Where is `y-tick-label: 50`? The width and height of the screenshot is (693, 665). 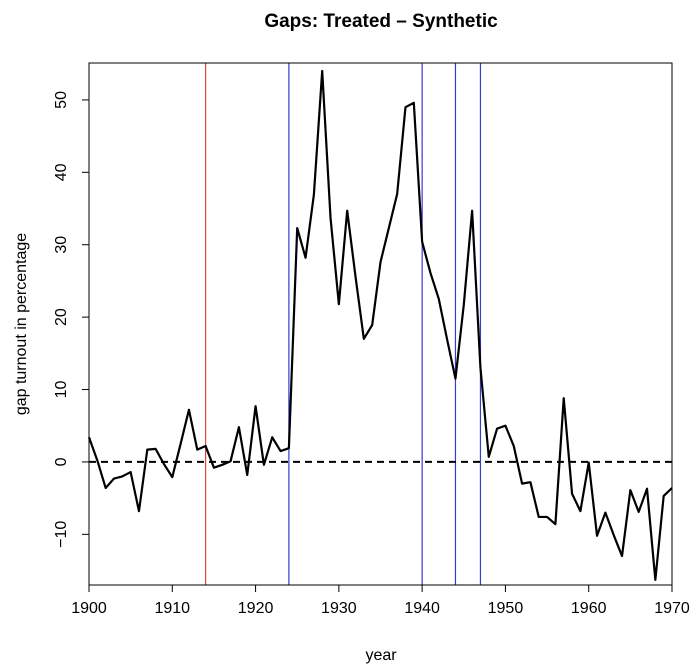
y-tick-label: 50 is located at coordinates (61, 100).